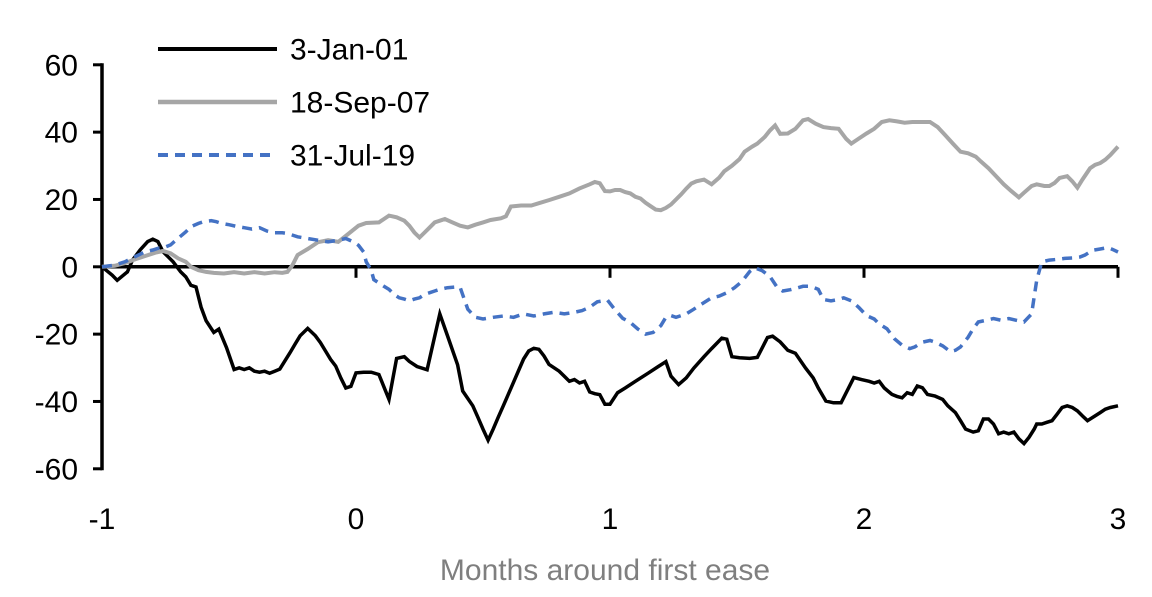  I want to click on legend-label-3-Jan-01: 3-Jan-01, so click(349, 50).